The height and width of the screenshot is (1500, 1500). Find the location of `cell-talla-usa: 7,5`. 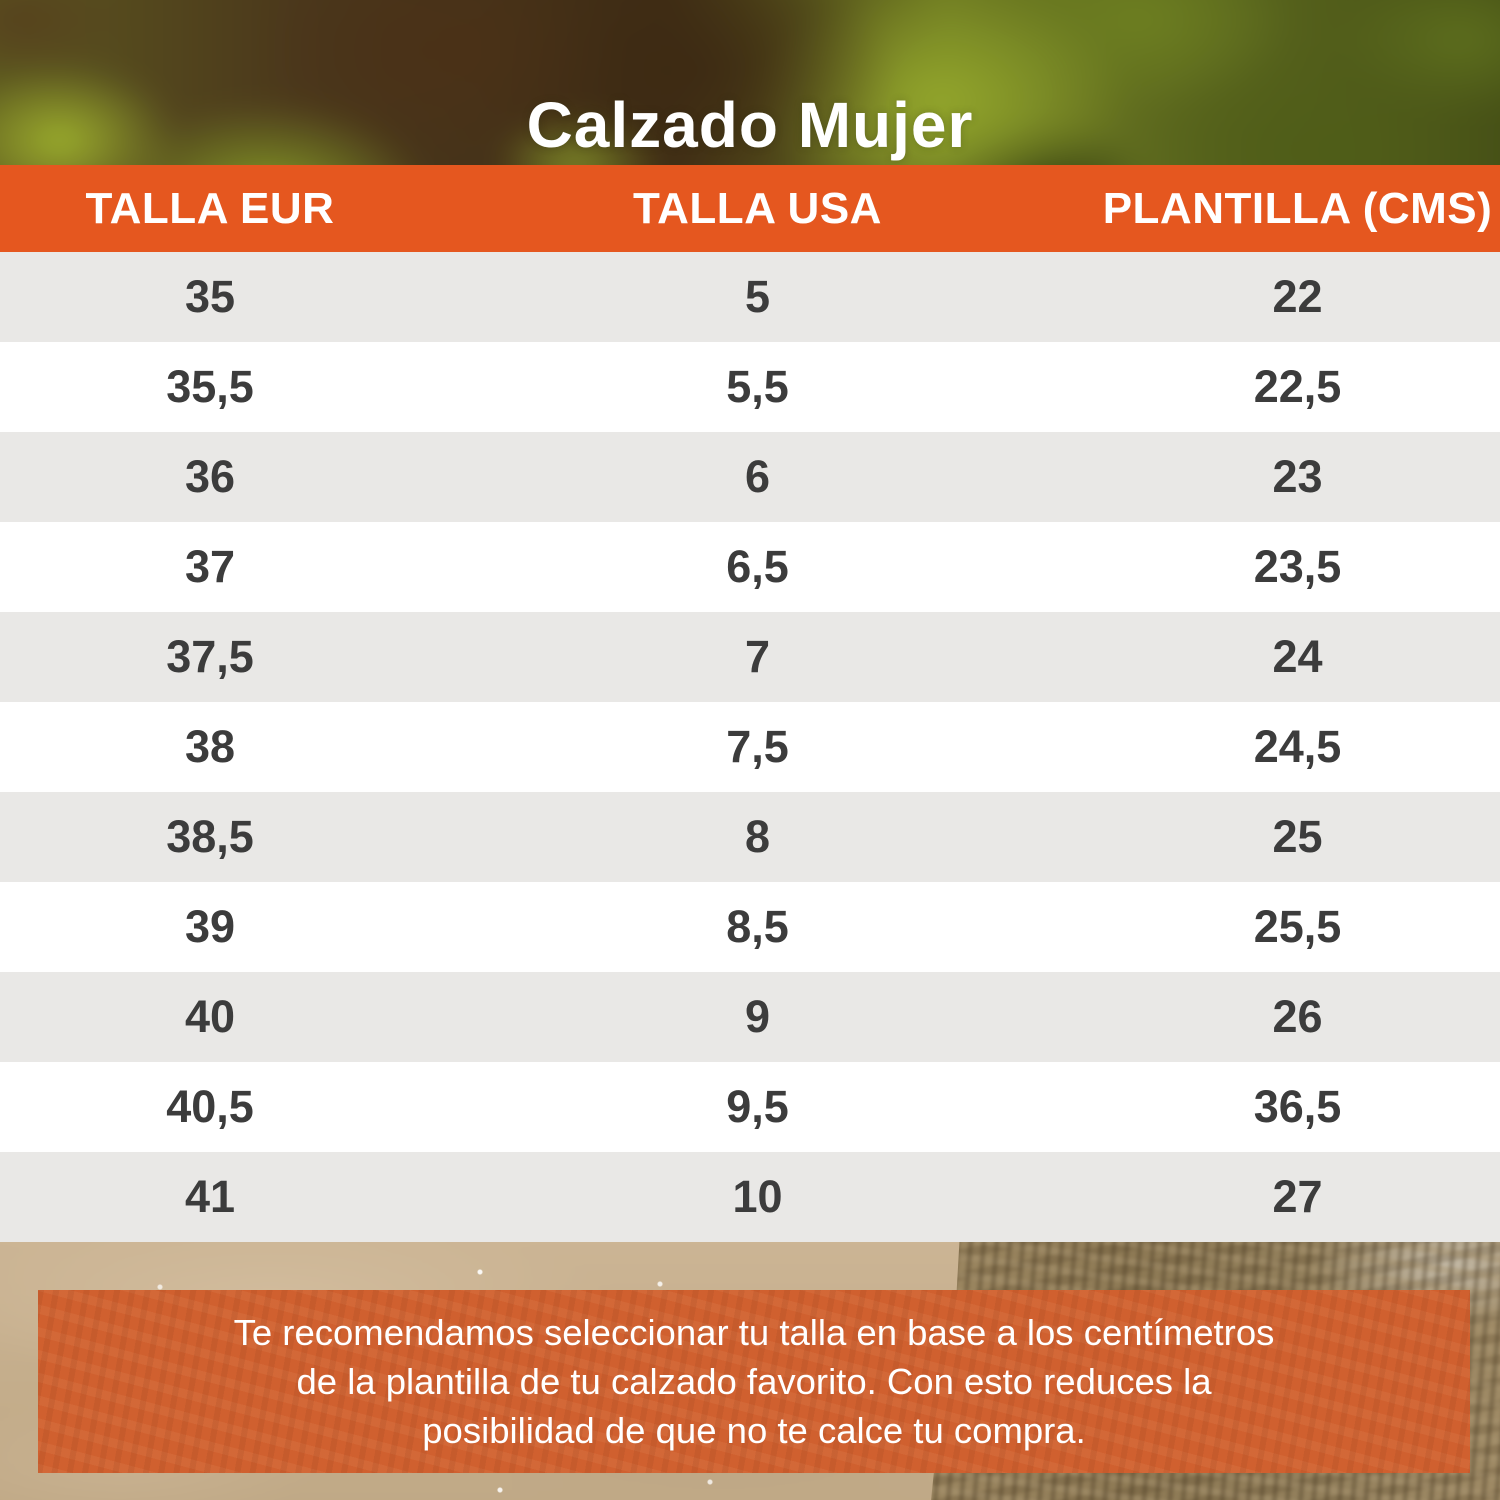

cell-talla-usa: 7,5 is located at coordinates (757, 746).